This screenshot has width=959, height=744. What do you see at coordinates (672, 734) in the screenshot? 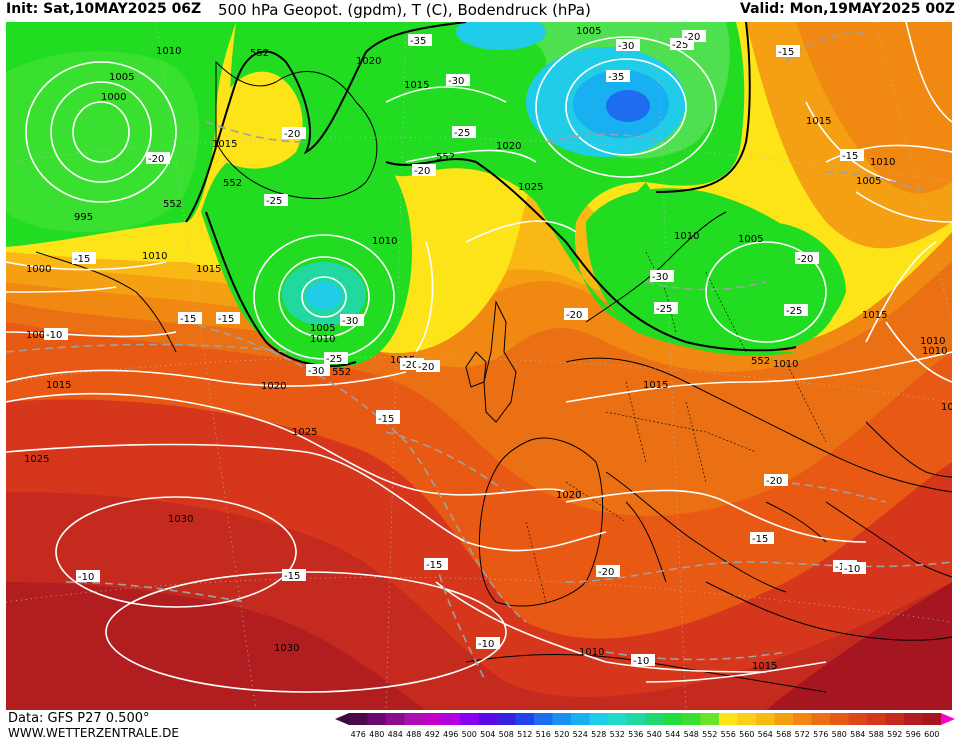
I see `scale-tick-label: 544` at bounding box center [672, 734].